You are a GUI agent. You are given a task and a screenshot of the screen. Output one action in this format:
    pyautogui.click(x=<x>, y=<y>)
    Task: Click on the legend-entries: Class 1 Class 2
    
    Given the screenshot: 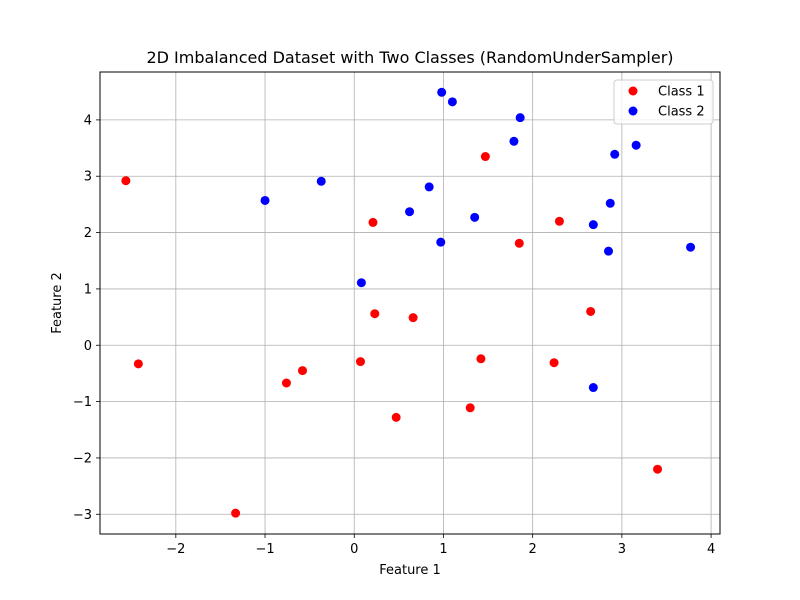 What is the action you would take?
    pyautogui.click(x=666, y=102)
    